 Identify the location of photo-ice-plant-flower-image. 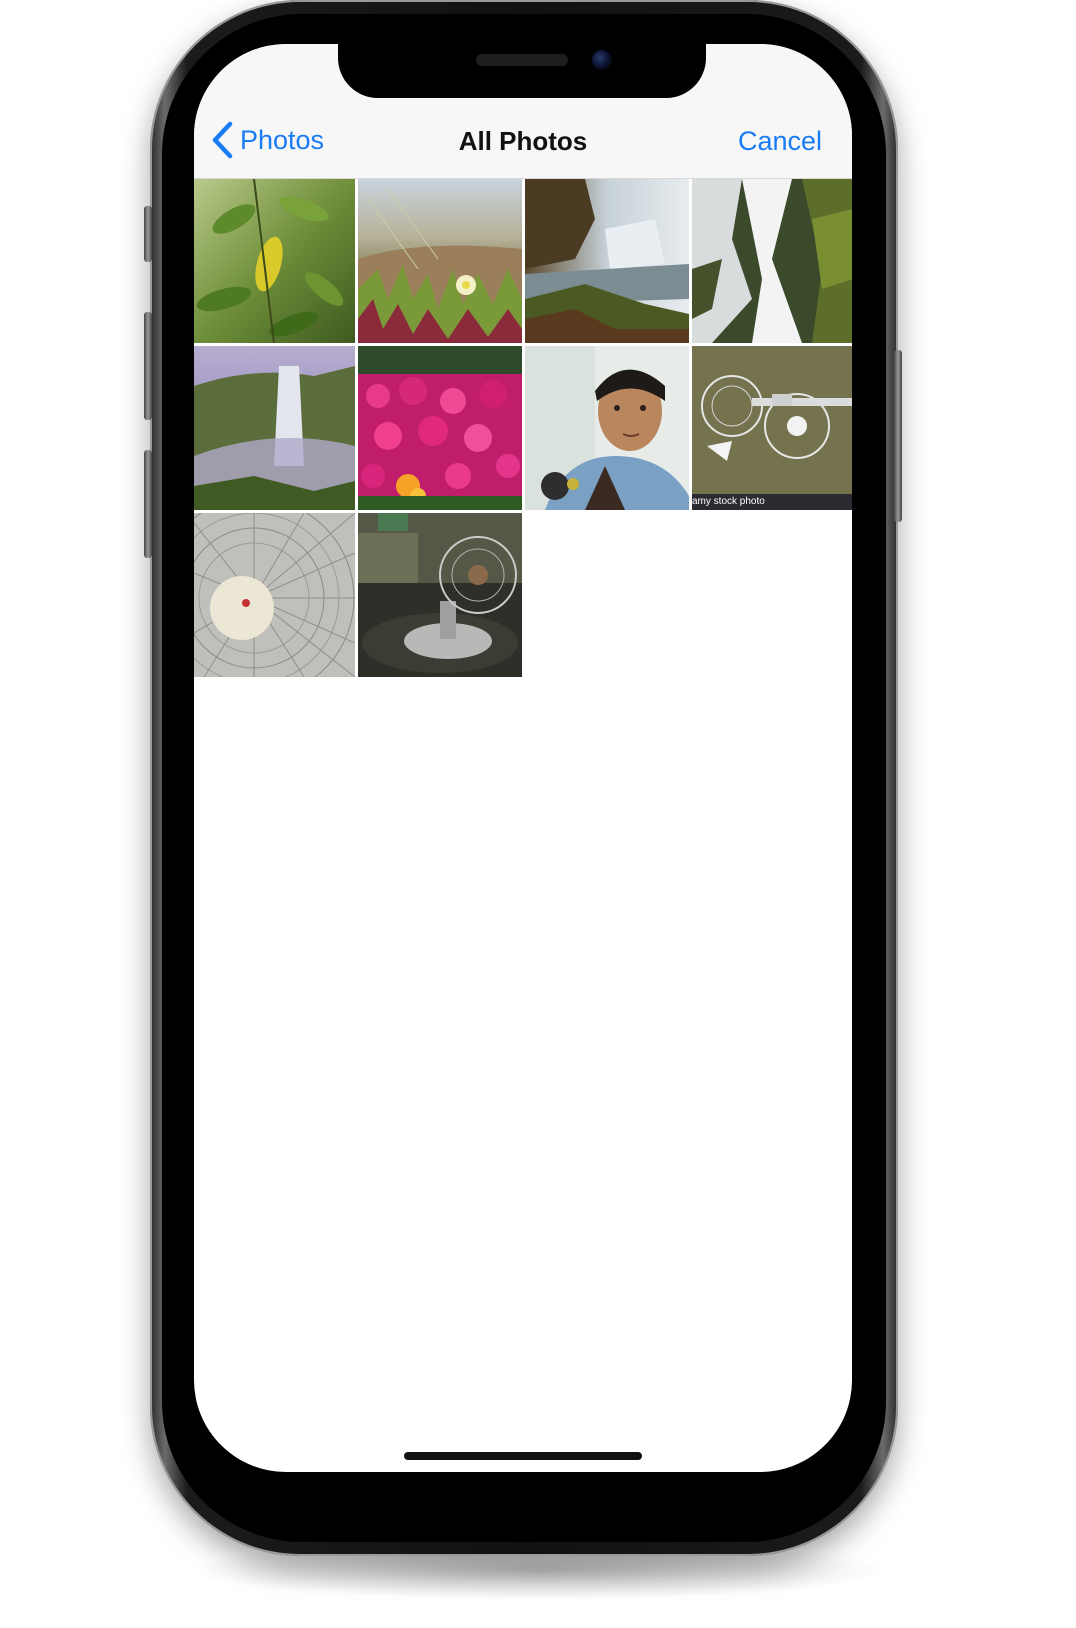
(440, 261).